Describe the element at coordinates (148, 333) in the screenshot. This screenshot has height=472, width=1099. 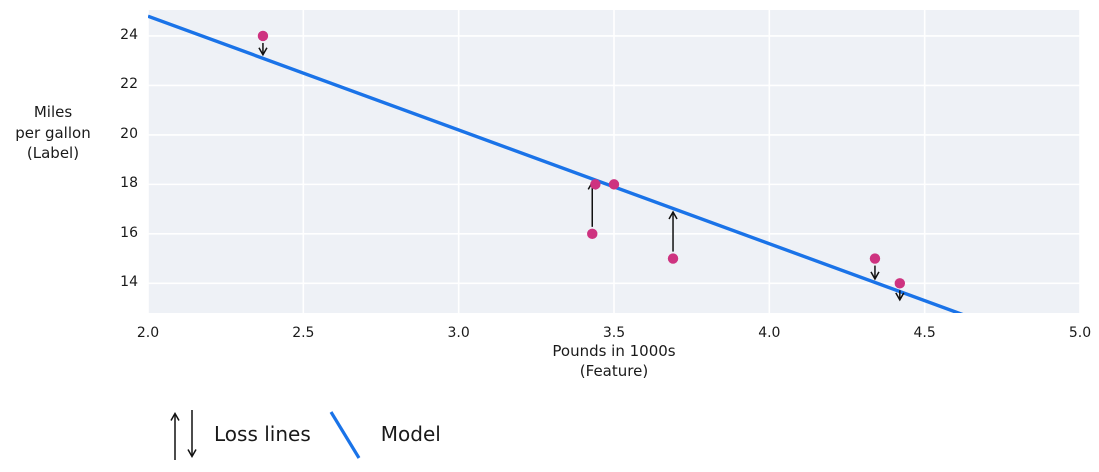
I see `x-tick-label: 2.0` at that location.